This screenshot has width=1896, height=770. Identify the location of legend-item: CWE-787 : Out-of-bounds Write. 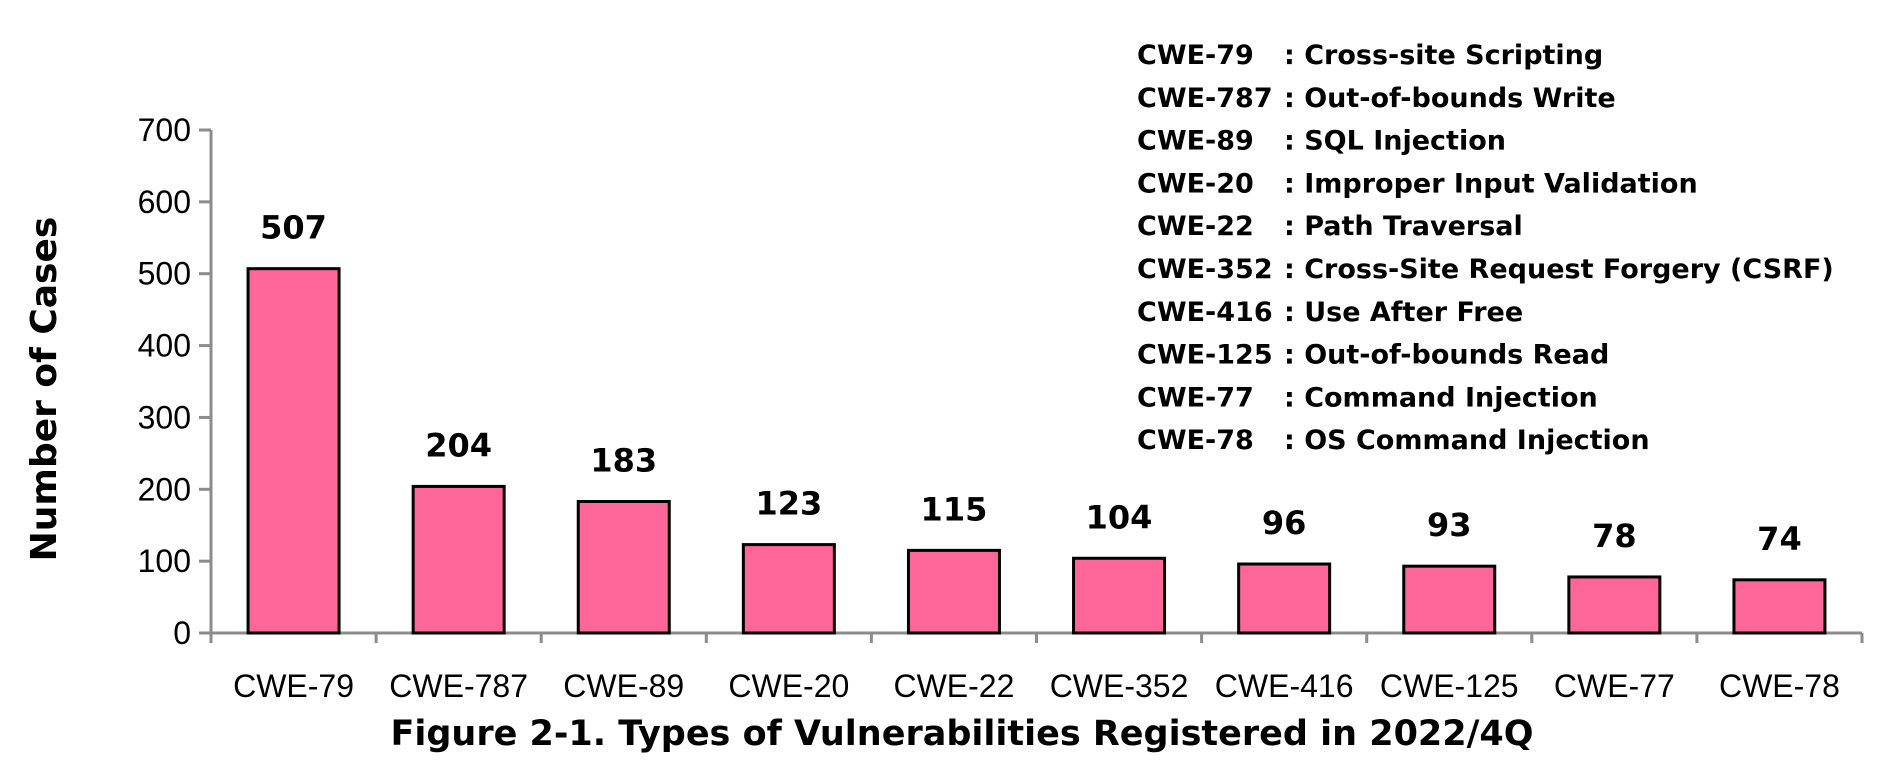
(1376, 98).